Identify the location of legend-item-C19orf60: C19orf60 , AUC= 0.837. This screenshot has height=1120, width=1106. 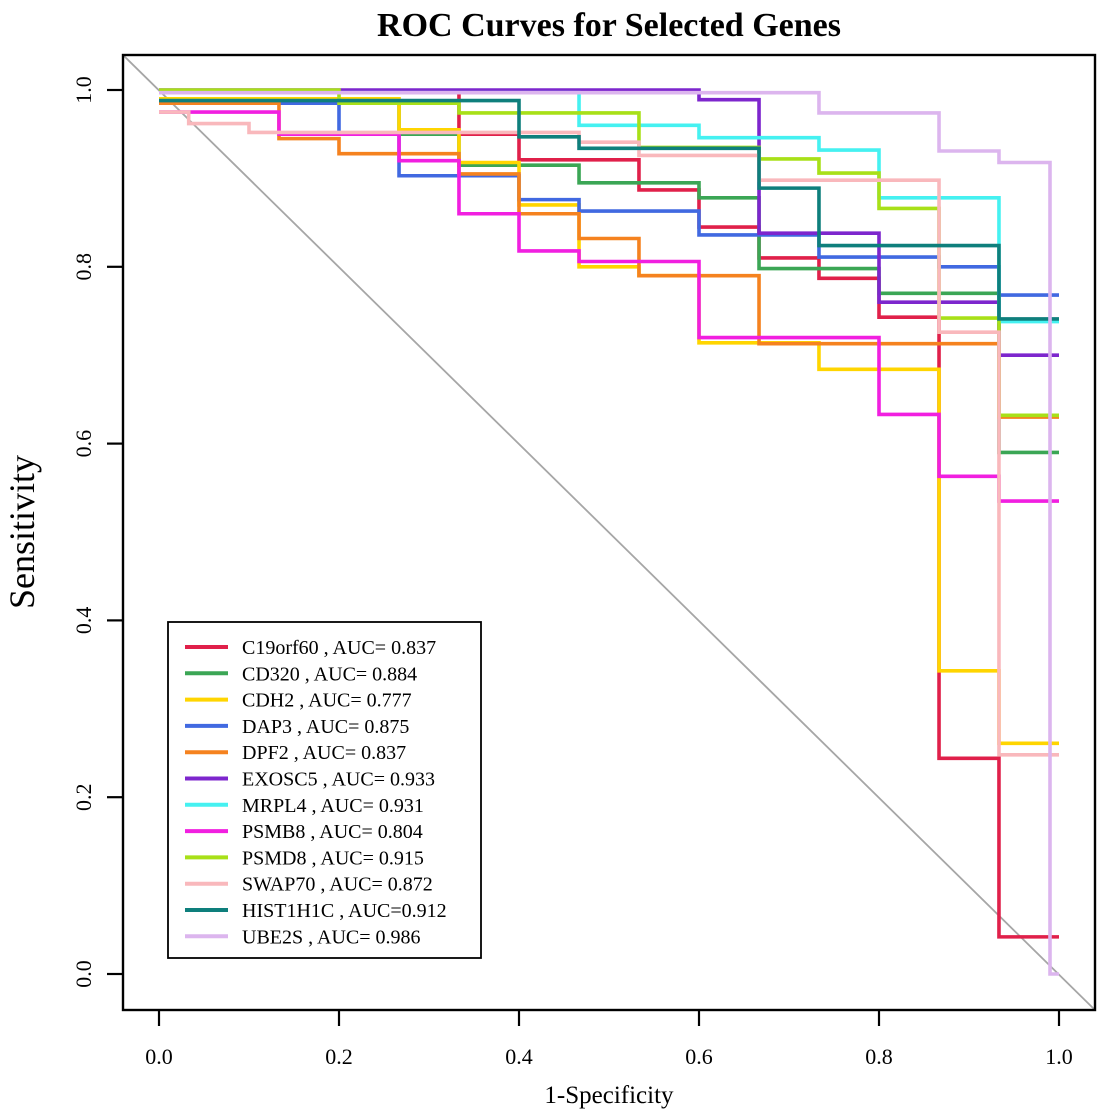
(310, 648).